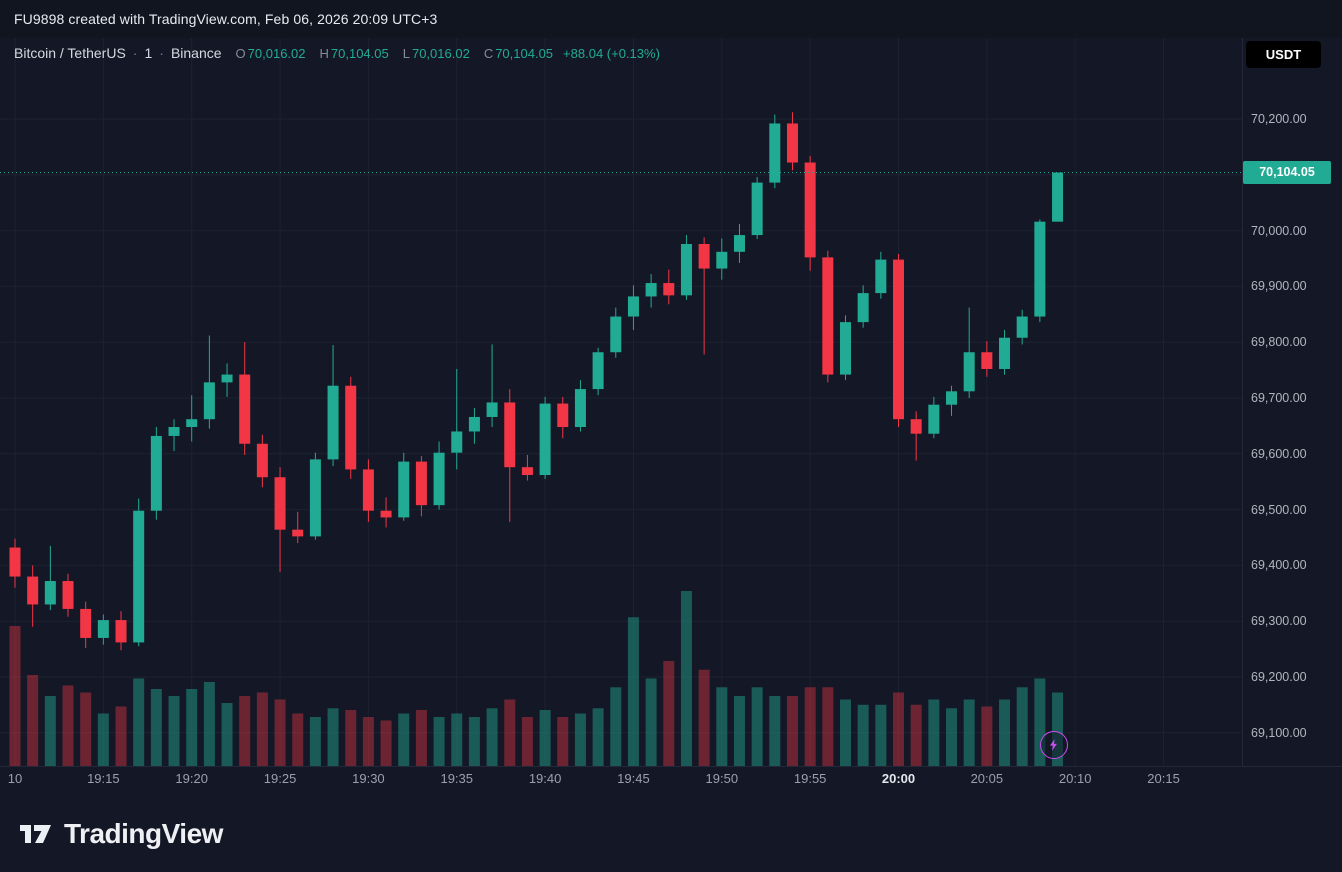 This screenshot has width=1342, height=872. Describe the element at coordinates (1287, 173) in the screenshot. I see `last-price-badge: 70,104.05` at that location.